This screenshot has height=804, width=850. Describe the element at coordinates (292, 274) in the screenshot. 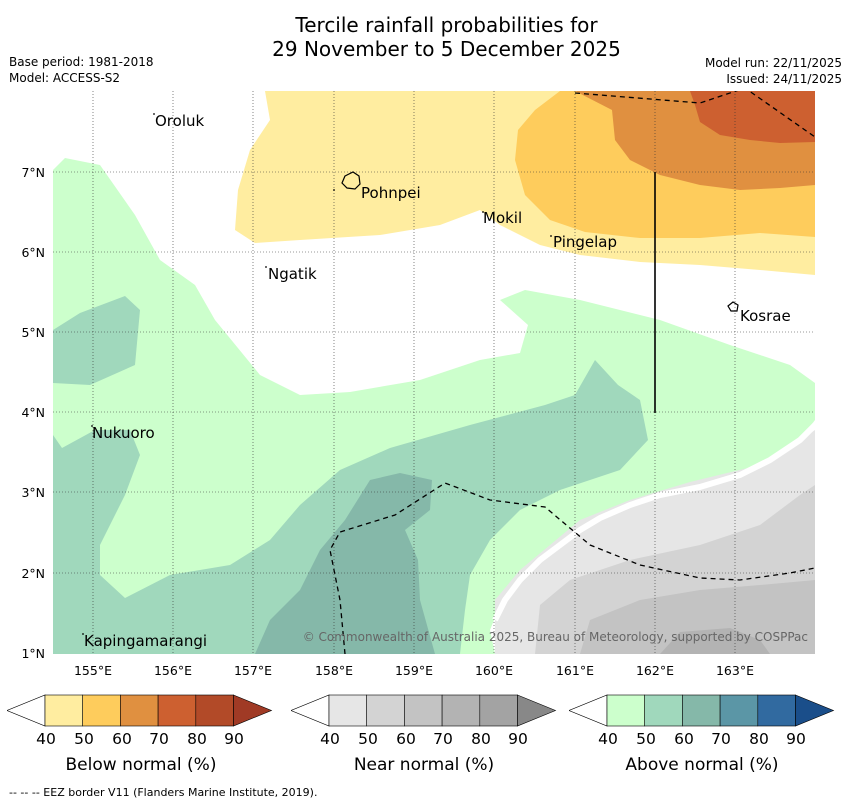

I see `place-label-ngatik: Ngatik` at that location.